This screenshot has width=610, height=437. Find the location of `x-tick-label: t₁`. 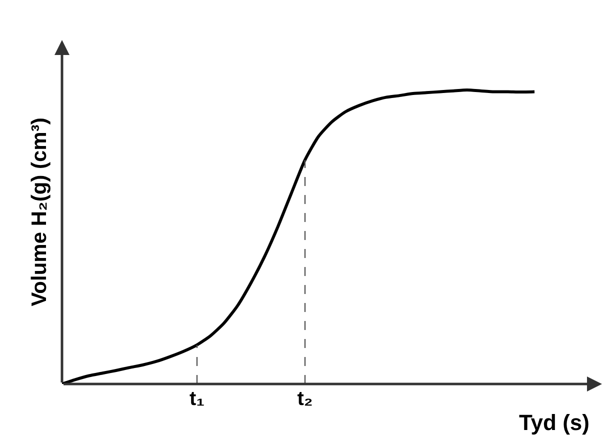

x-tick-label: t₁ is located at coordinates (197, 399).